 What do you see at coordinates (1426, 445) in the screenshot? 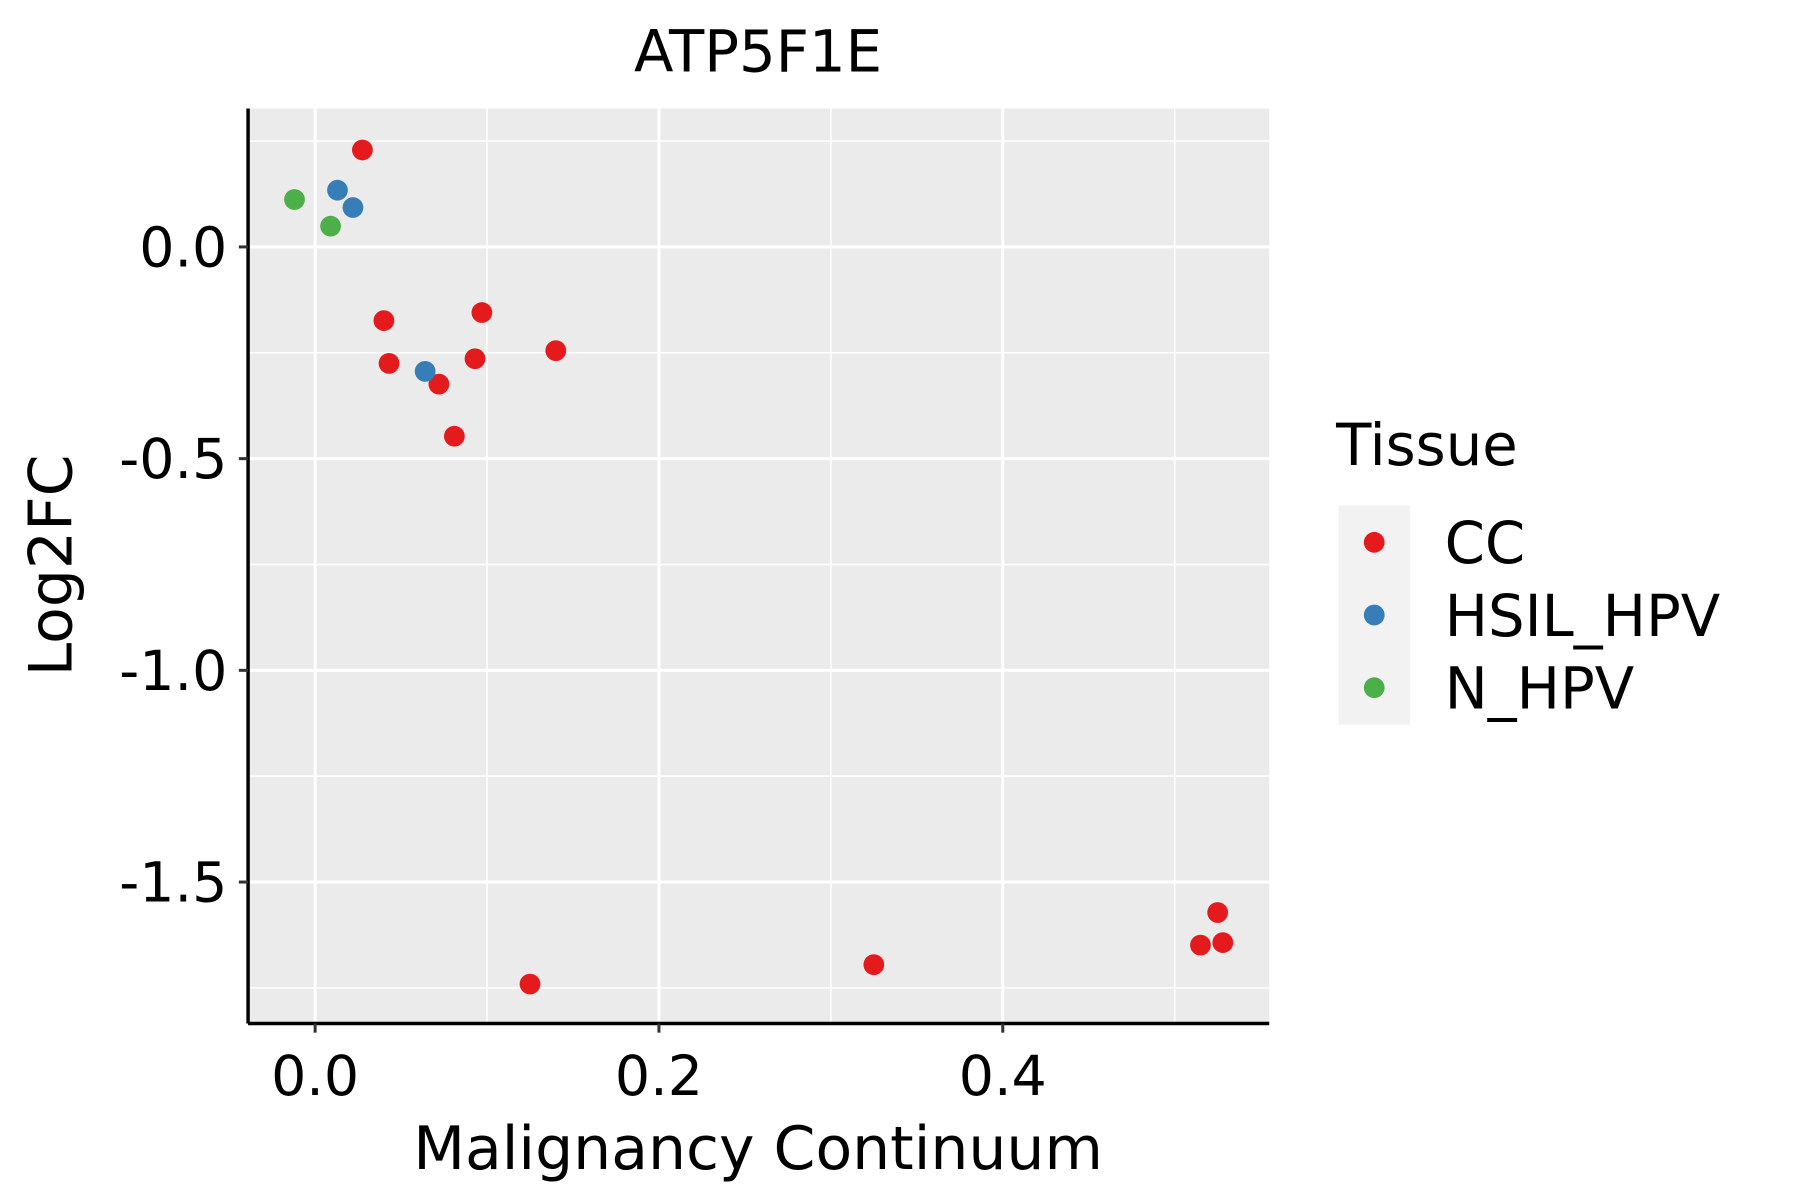
I see `legend-title: Tissue` at bounding box center [1426, 445].